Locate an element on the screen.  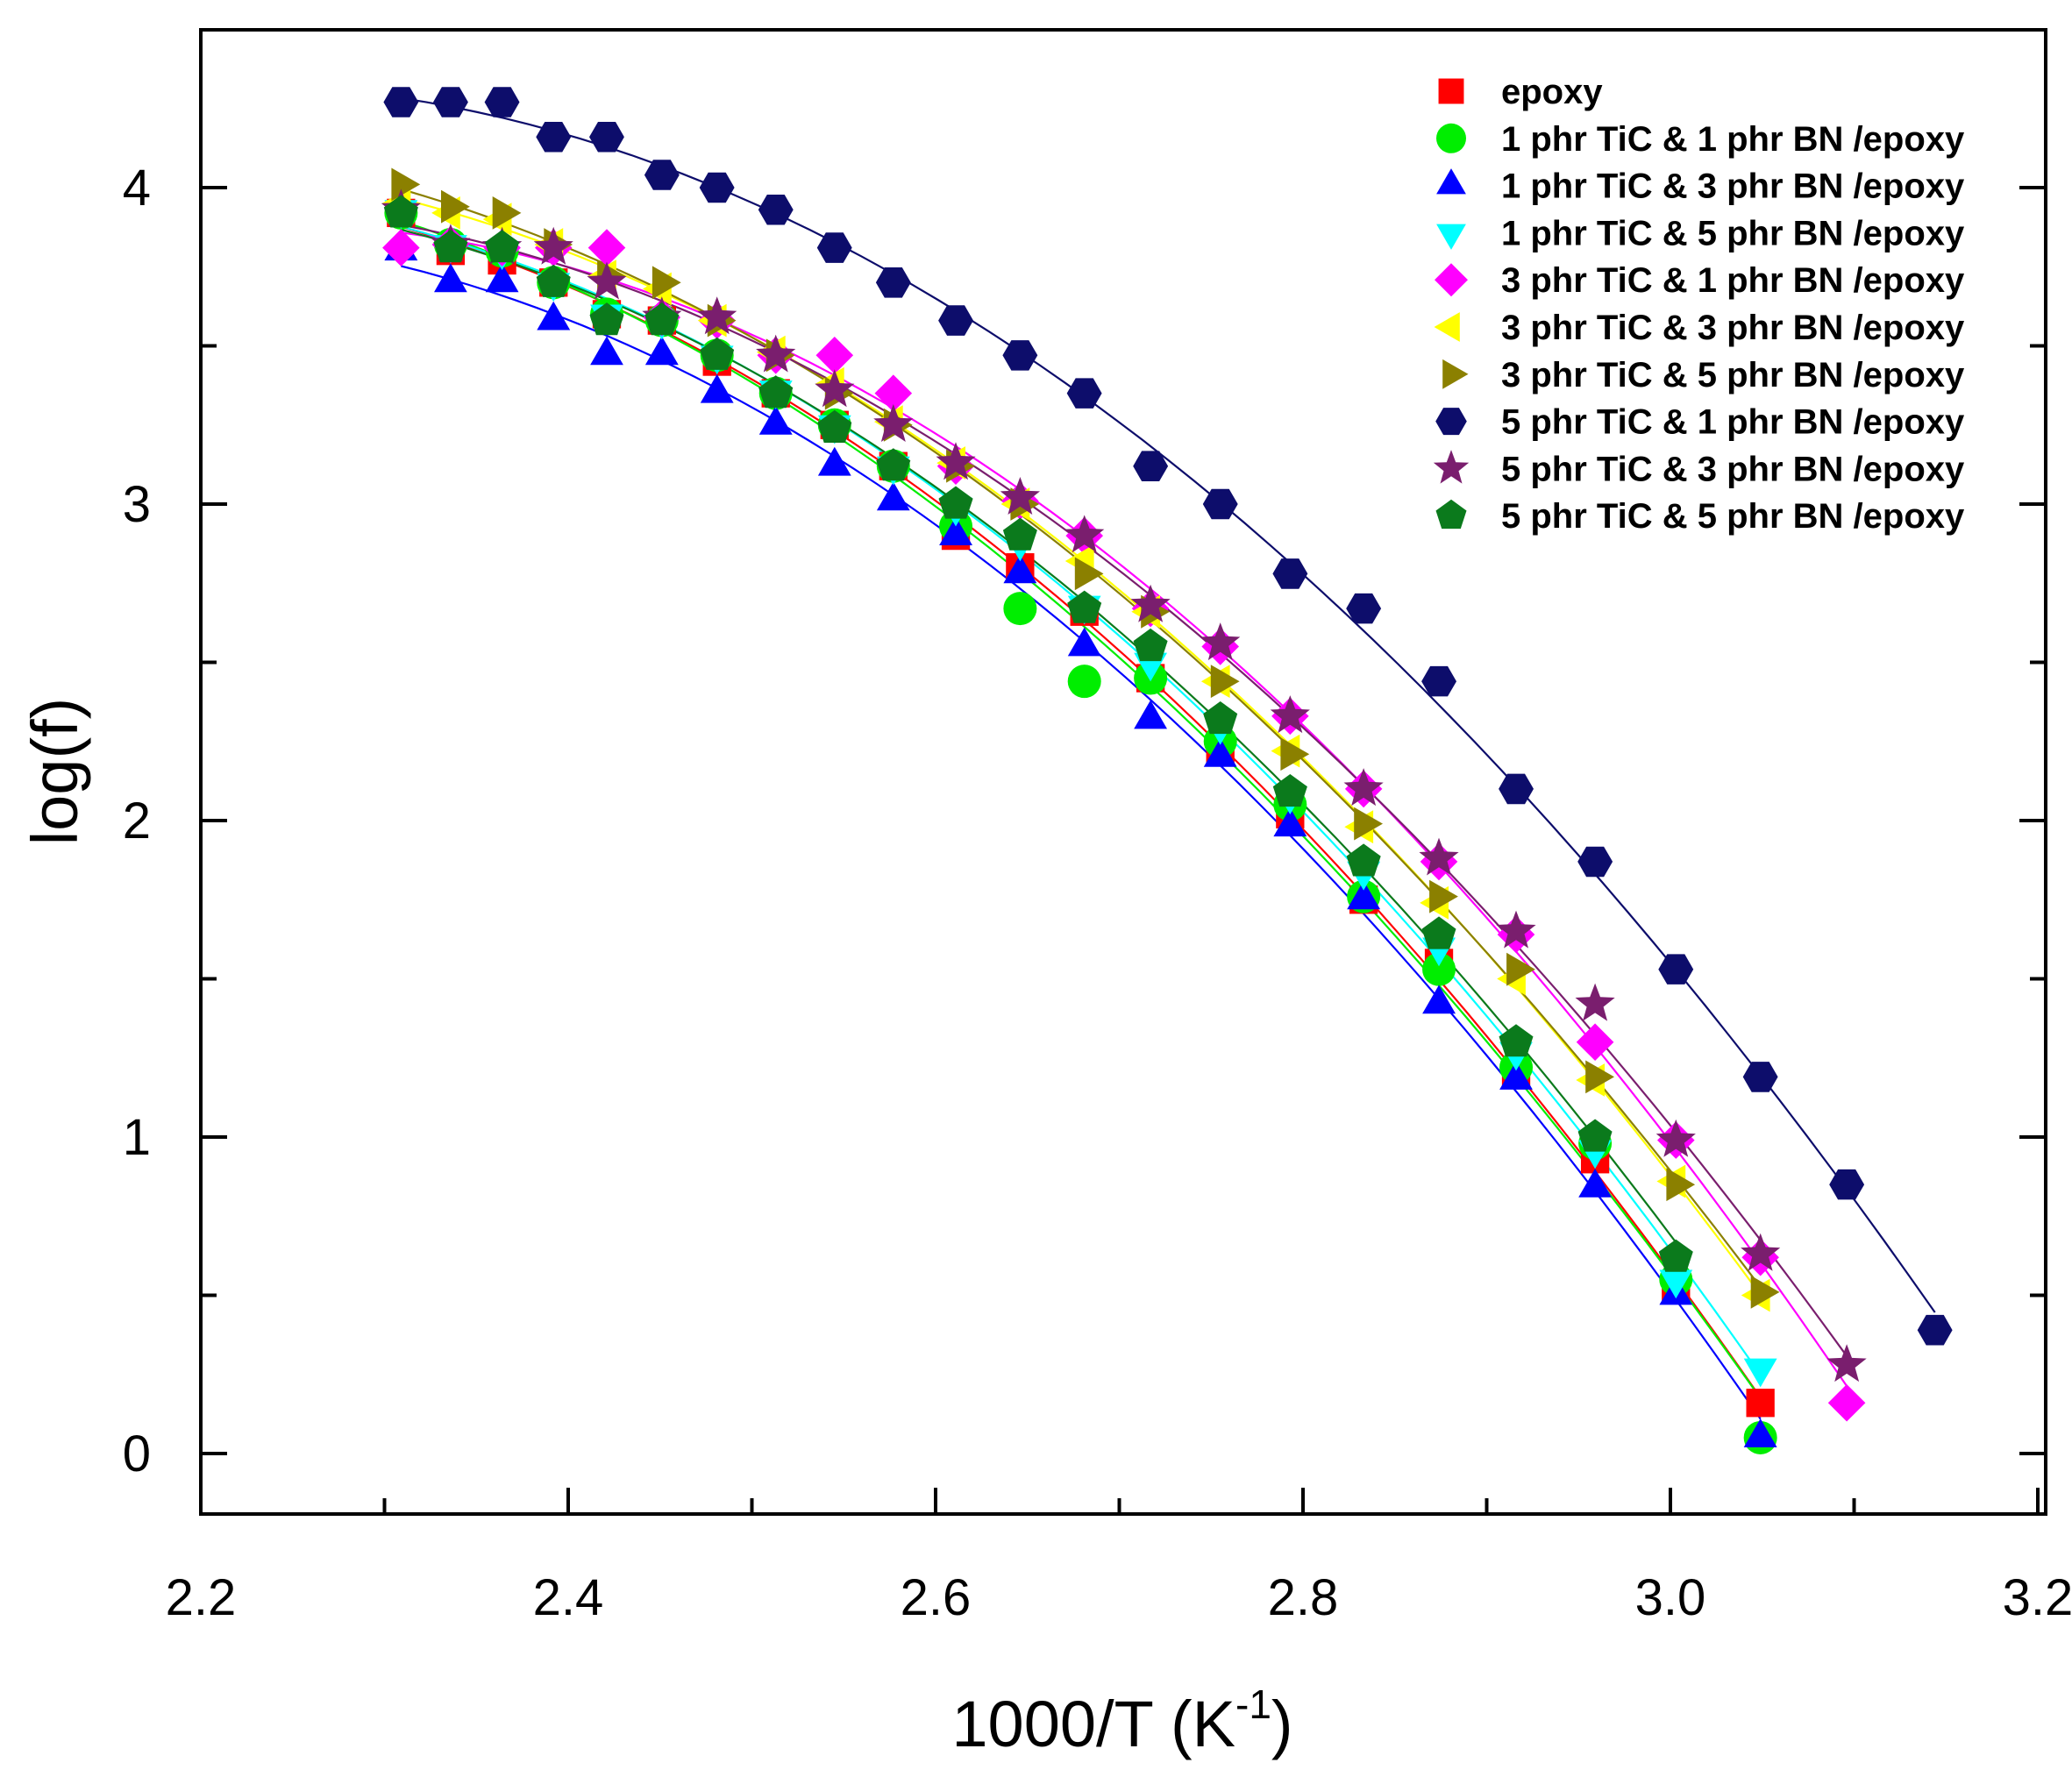
legend-item: 3 phr TiC & 3 phr BN /epoxy is located at coordinates (1699, 328).